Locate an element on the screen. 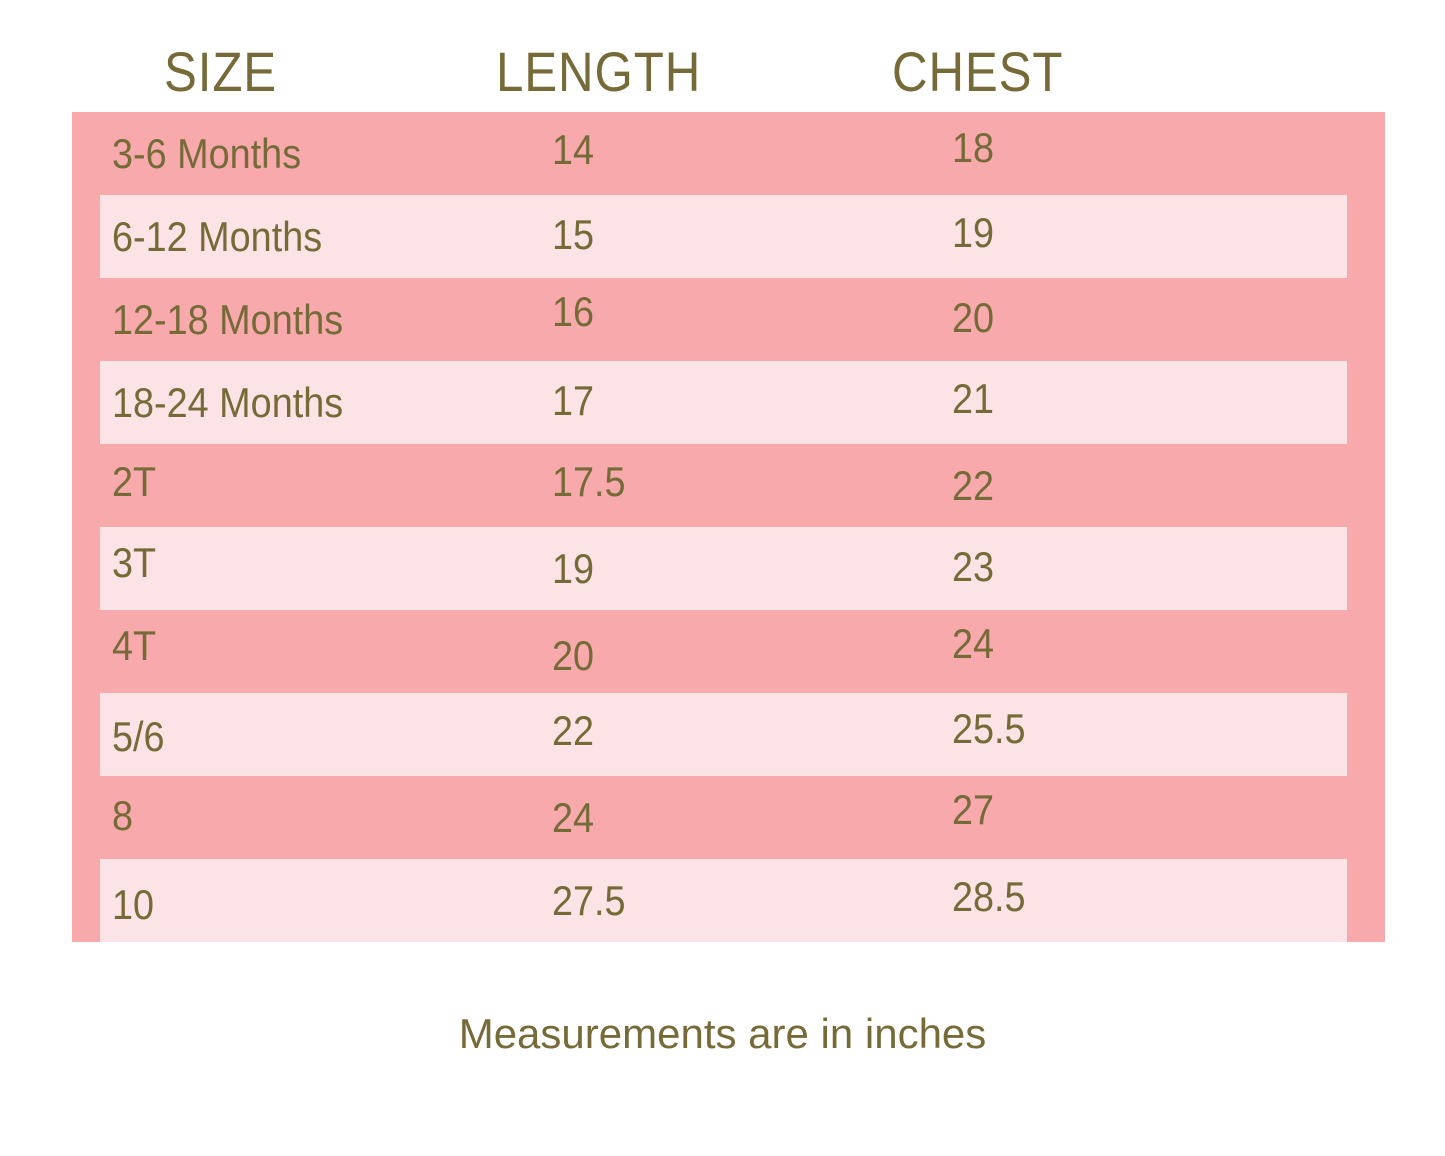 Image resolution: width=1445 pixels, height=1156 pixels. cell-size: 4T is located at coordinates (134, 645).